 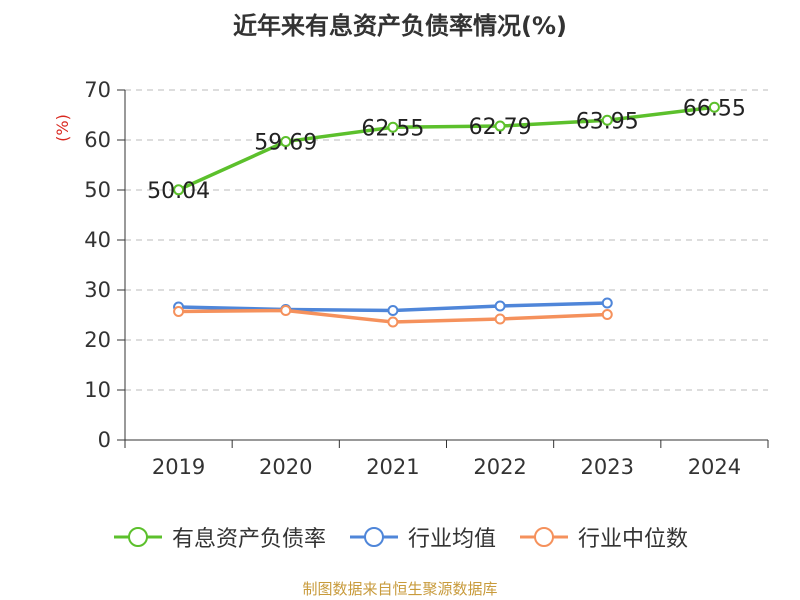 I want to click on legend-label: 有息资产负债率, so click(x=248, y=539).